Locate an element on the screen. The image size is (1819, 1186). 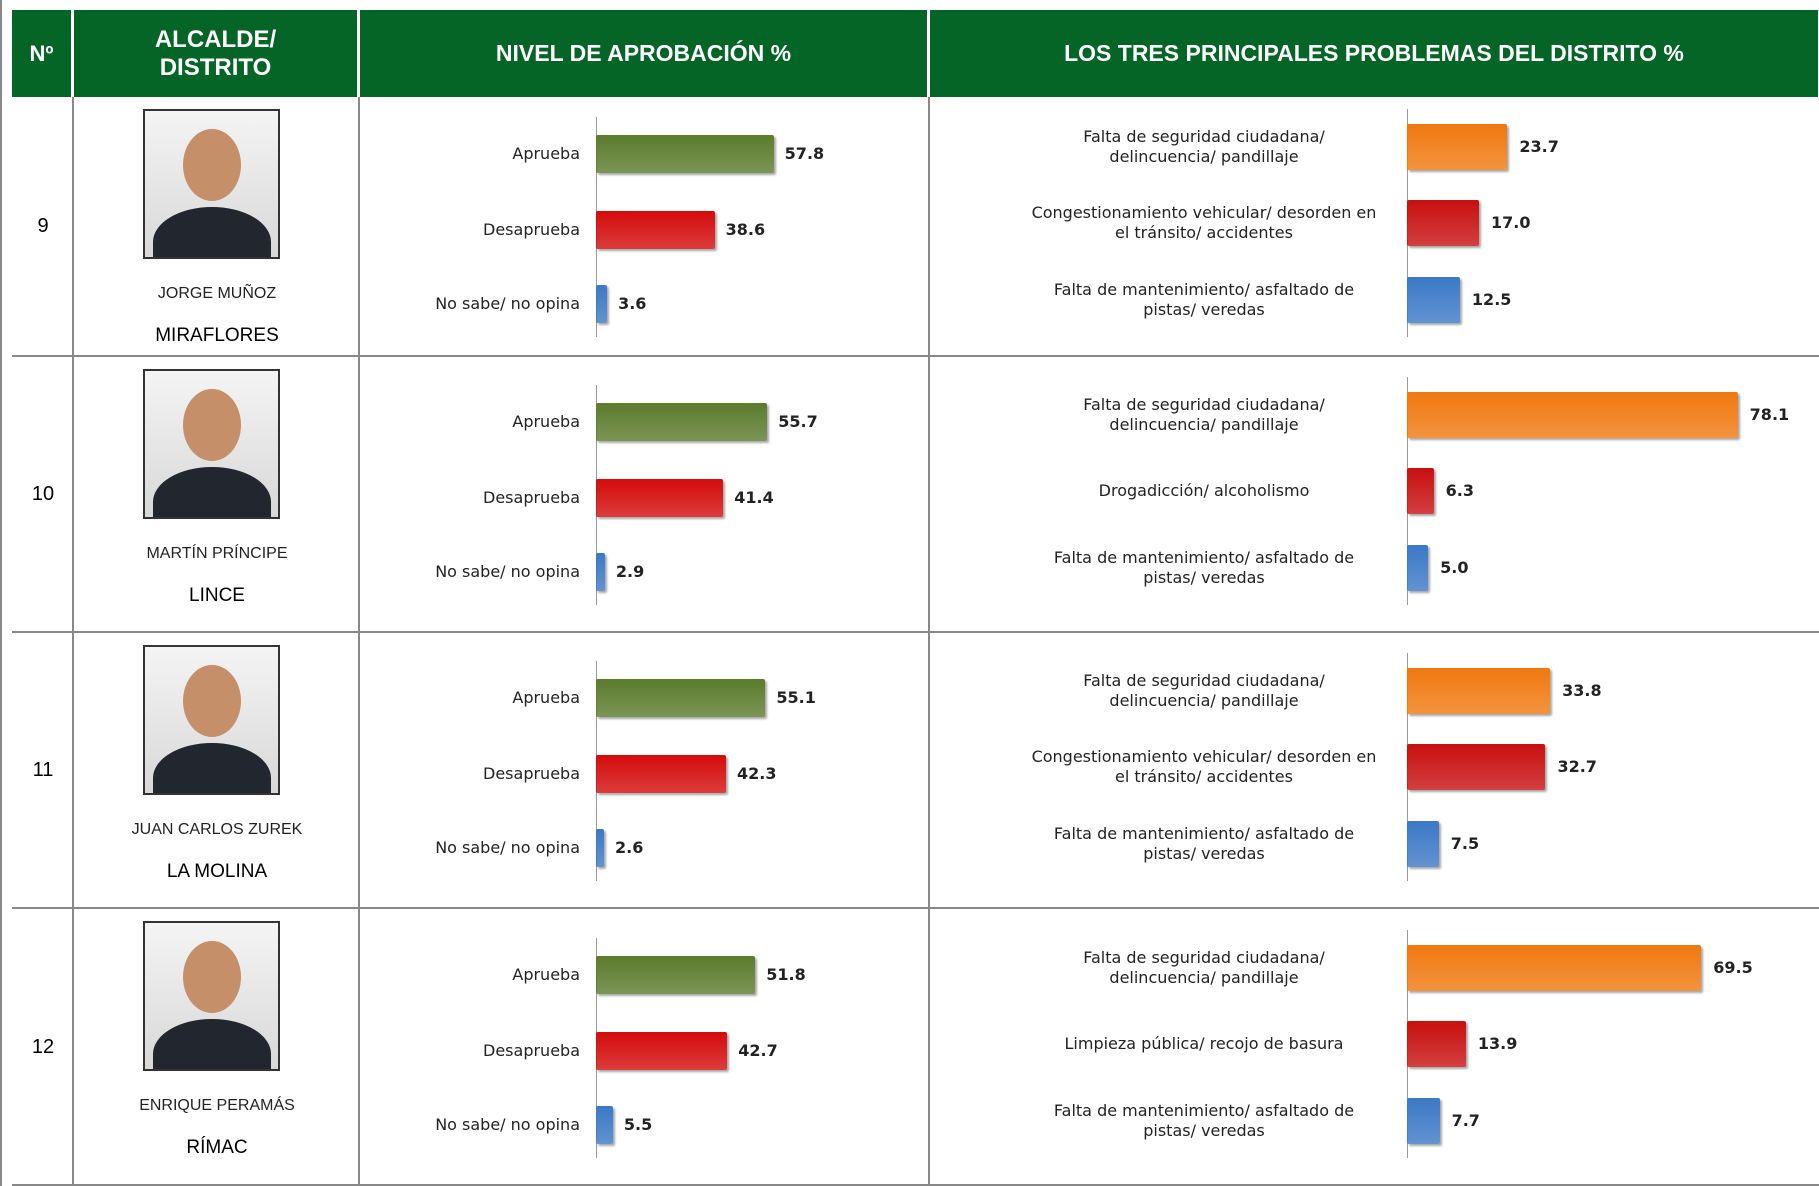
mayor-name: JORGE MUÑOZ is located at coordinates (217, 293).